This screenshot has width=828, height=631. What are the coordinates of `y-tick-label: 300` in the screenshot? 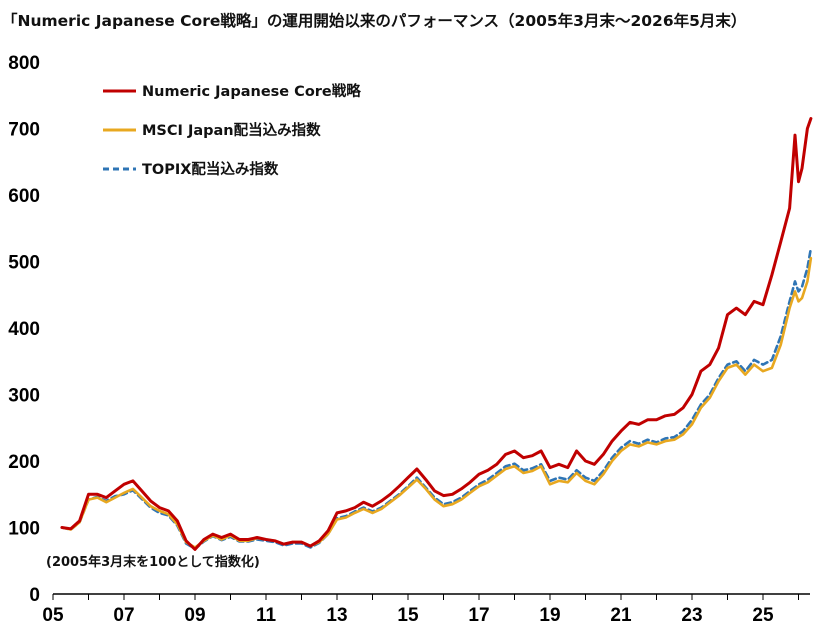 It's located at (24, 396).